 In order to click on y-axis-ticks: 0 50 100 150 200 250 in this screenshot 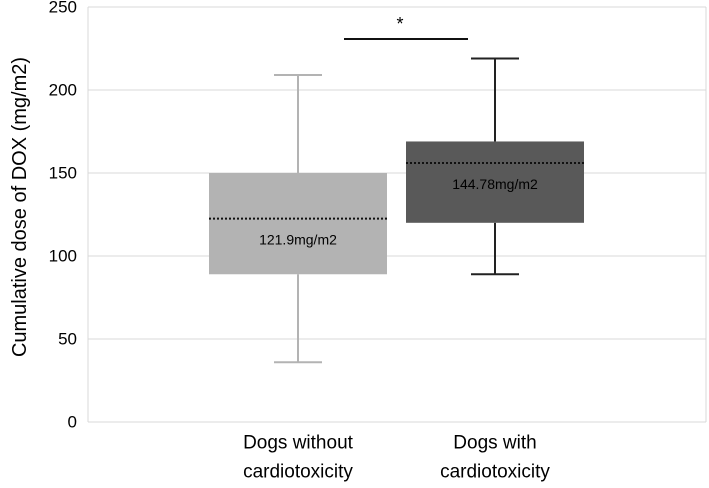, I will do `click(63, 216)`.